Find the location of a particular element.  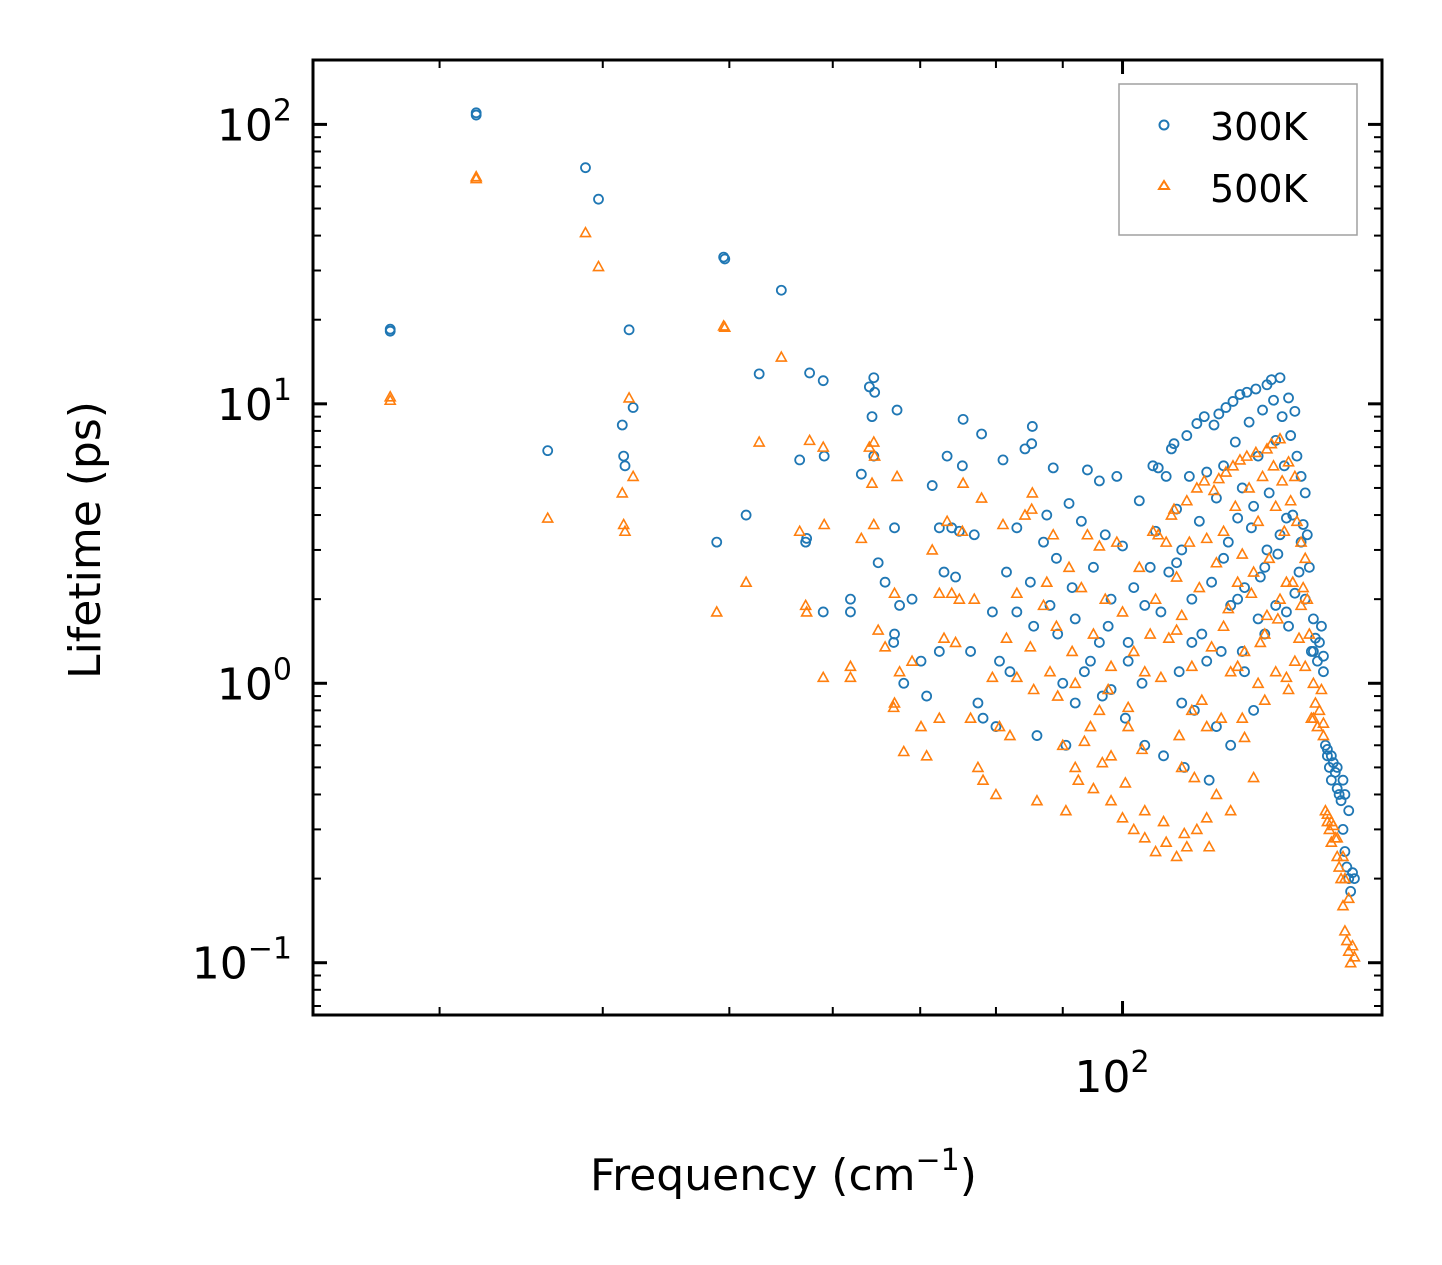

legend-marker-300k is located at coordinates (1164, 125).